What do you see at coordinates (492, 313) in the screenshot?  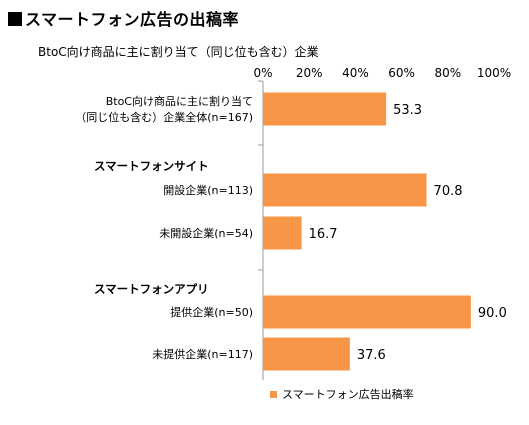 I see `data-label: 90.0` at bounding box center [492, 313].